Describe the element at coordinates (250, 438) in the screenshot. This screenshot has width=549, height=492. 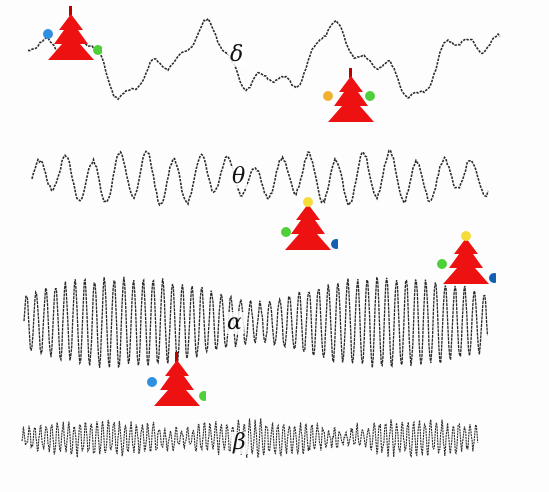
I see `beta-wave-trace` at that location.